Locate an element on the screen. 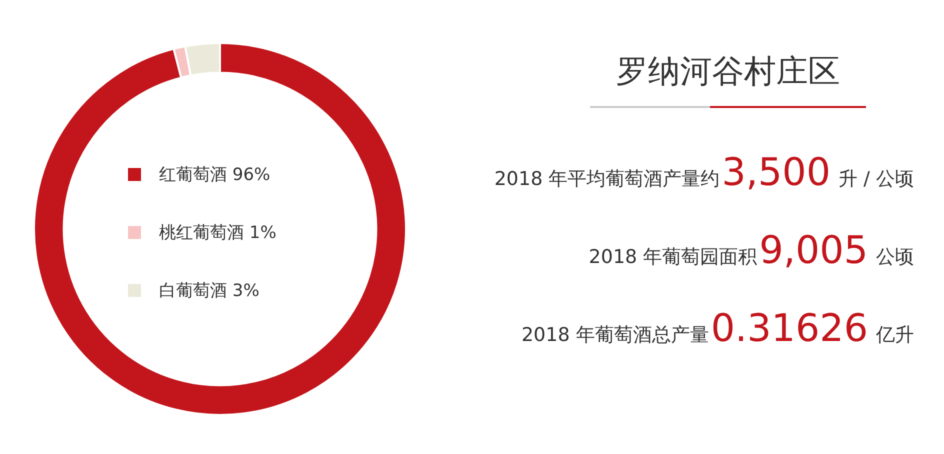  legend-label: 红葡萄酒 96% is located at coordinates (214, 175).